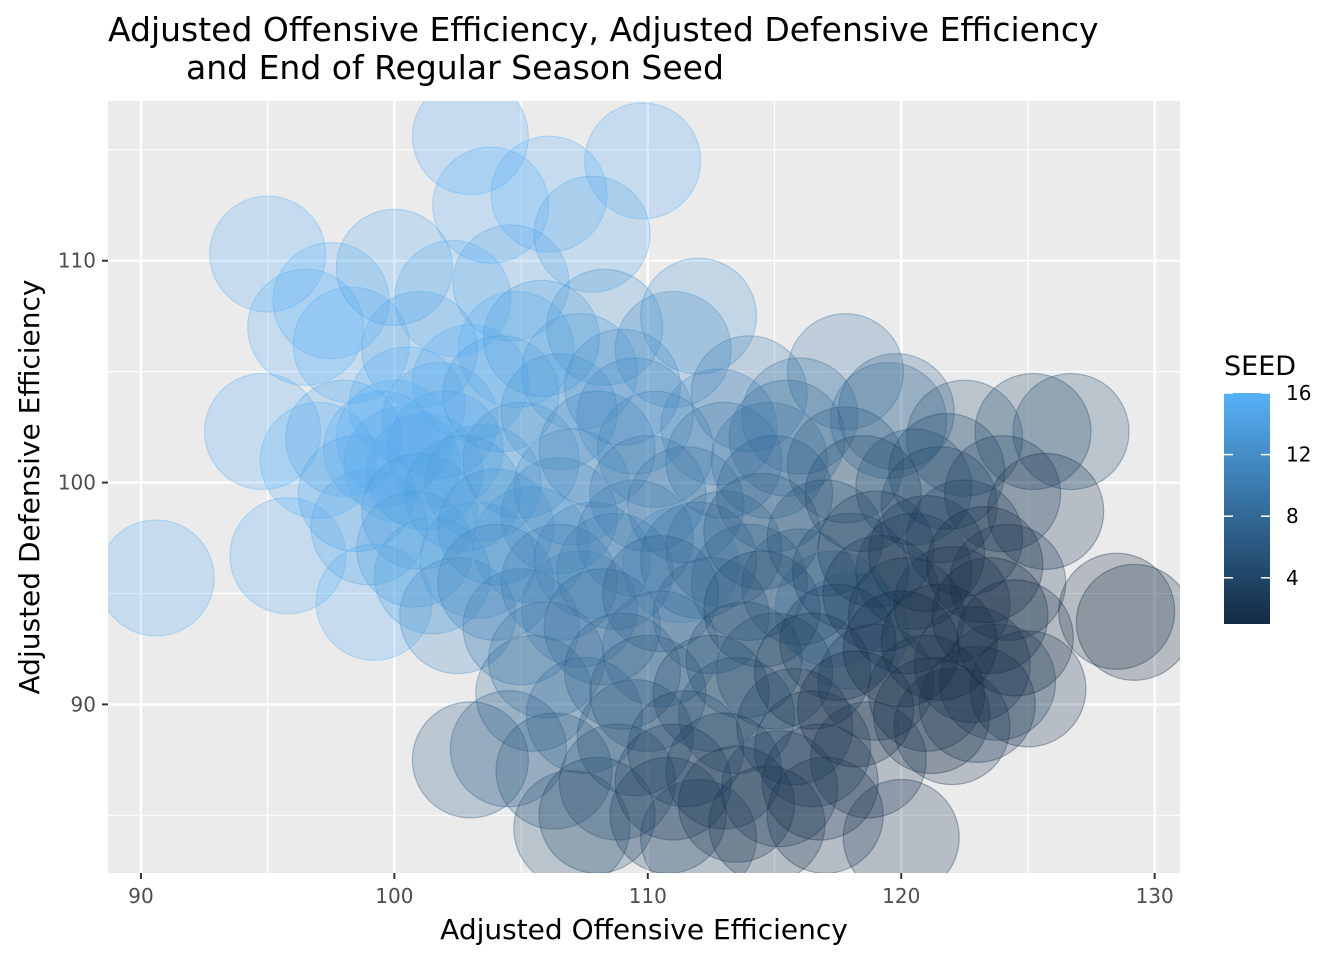 The height and width of the screenshot is (960, 1344). Describe the element at coordinates (644, 929) in the screenshot. I see `x-axis-title: Adjusted Offensive Efficiency` at that location.